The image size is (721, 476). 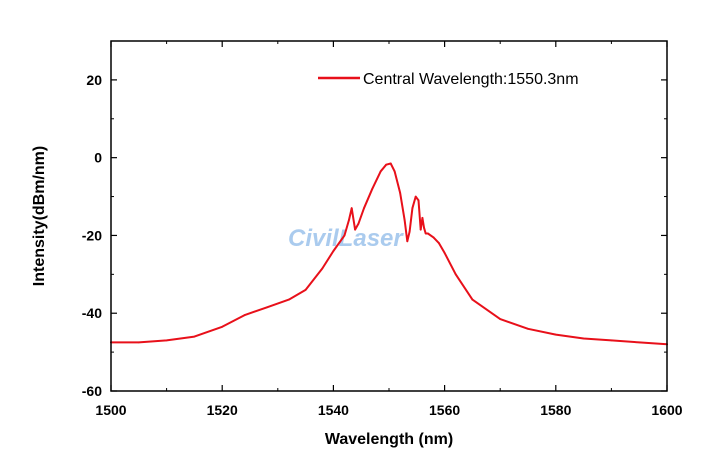 I want to click on x-tick-label: 1560, so click(x=444, y=410).